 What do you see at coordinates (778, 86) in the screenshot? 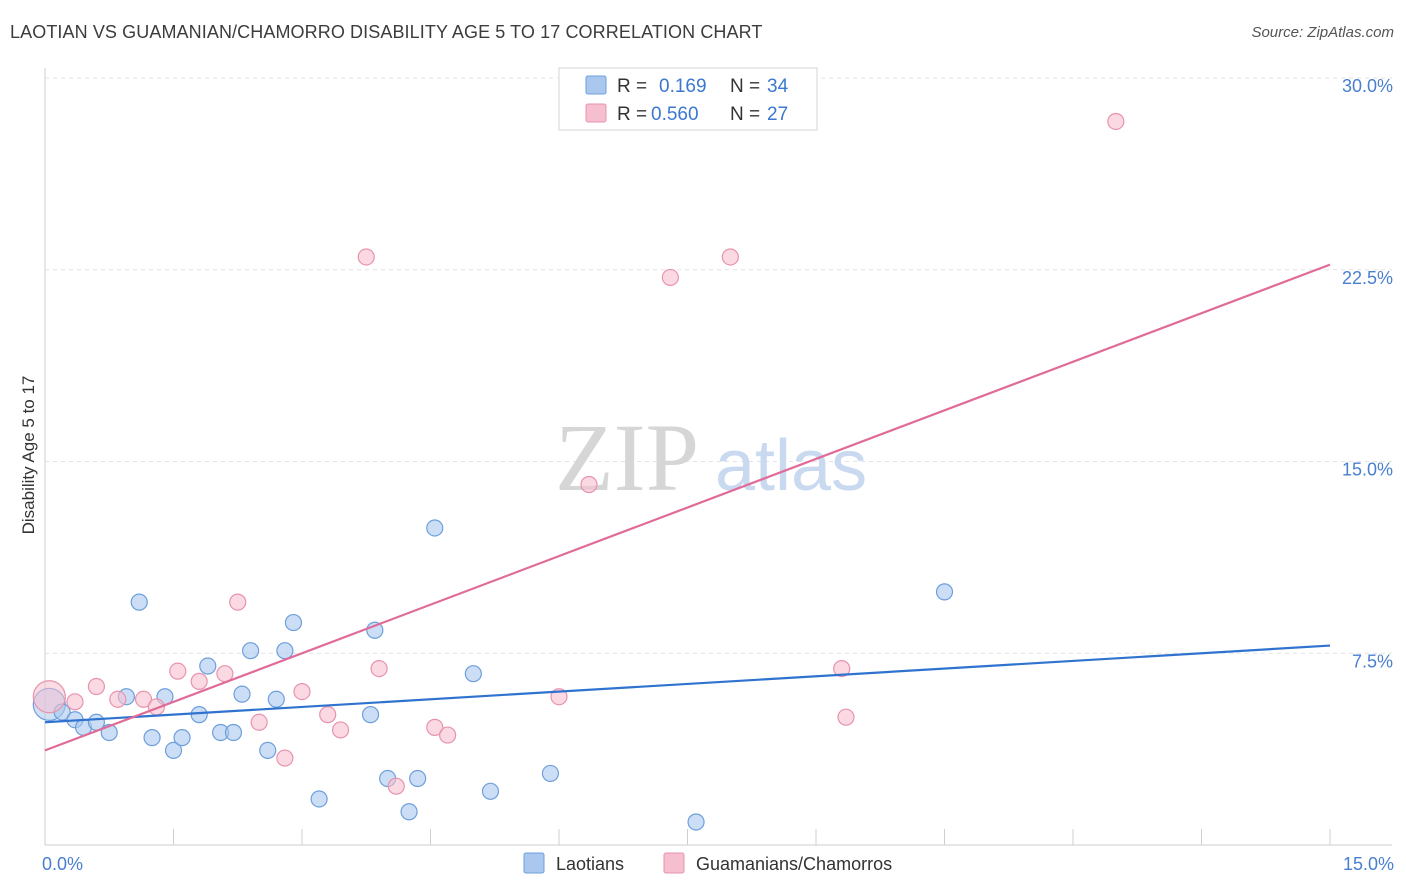
I see `legend-n-value-1: 34` at bounding box center [778, 86].